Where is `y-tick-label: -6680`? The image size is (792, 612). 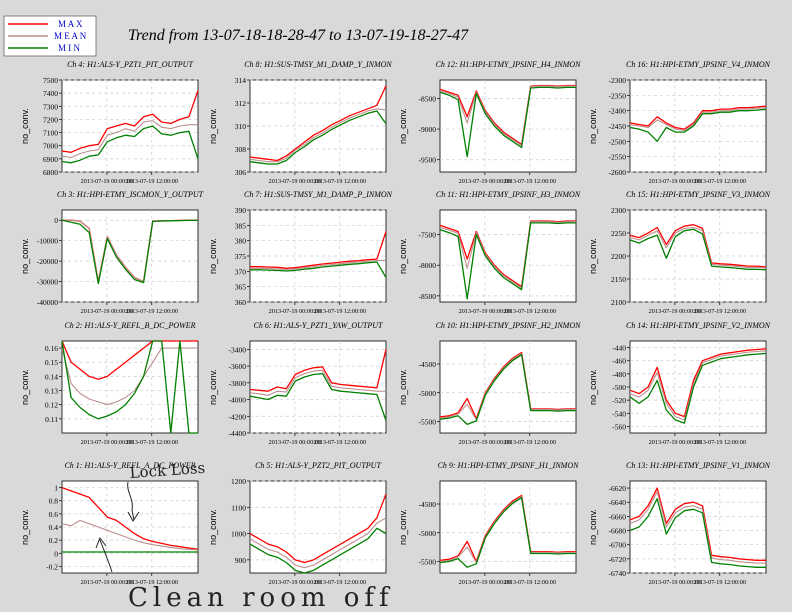
y-tick-label: -6680 is located at coordinates (618, 531).